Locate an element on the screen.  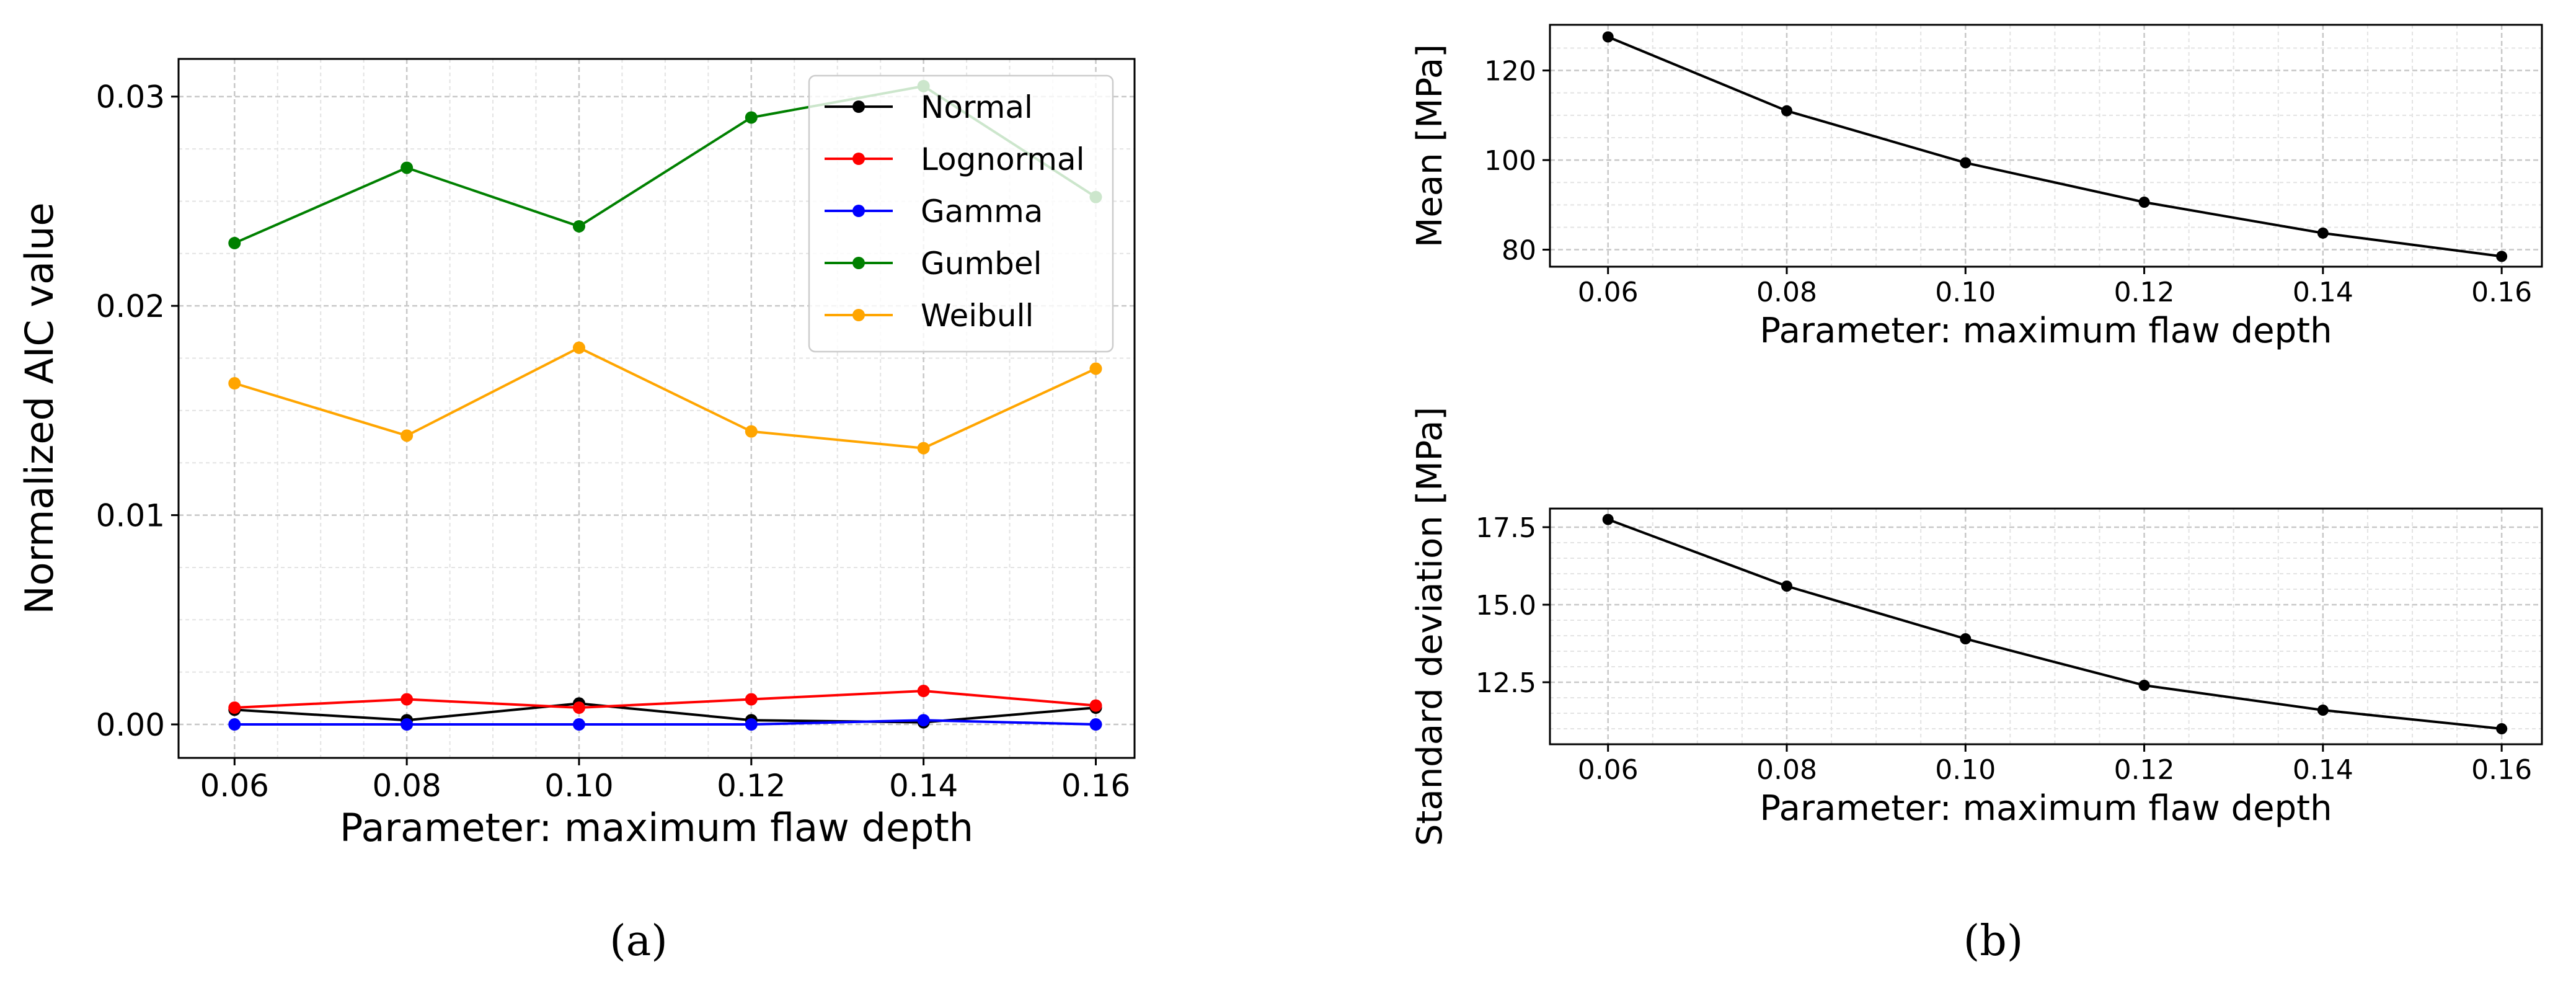
series-line-normal is located at coordinates (665, 713).